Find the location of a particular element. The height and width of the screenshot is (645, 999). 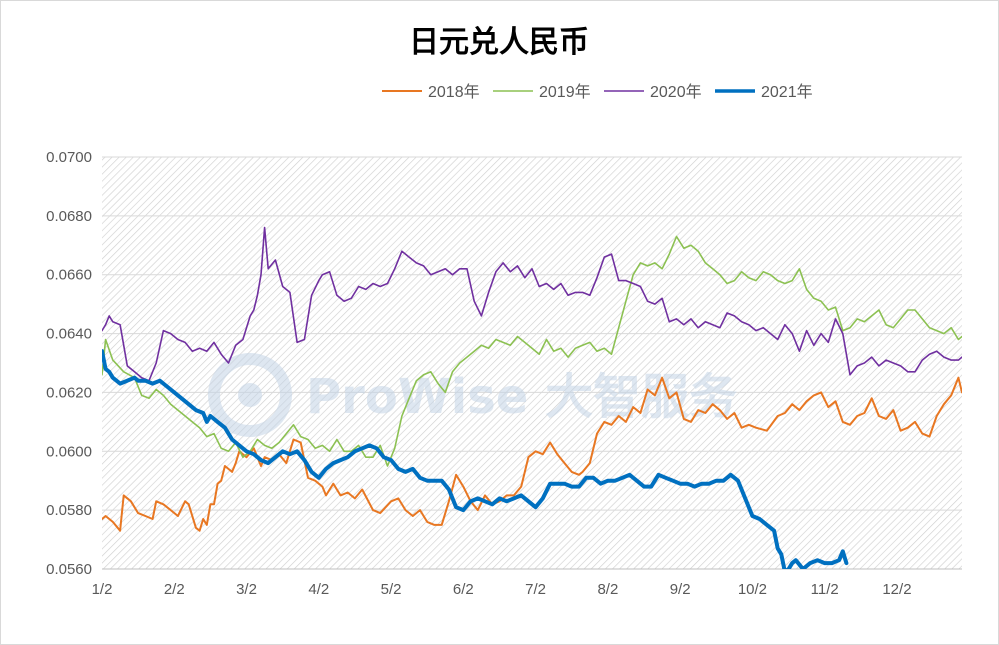

watermark-logo-icon is located at coordinates (250, 395).